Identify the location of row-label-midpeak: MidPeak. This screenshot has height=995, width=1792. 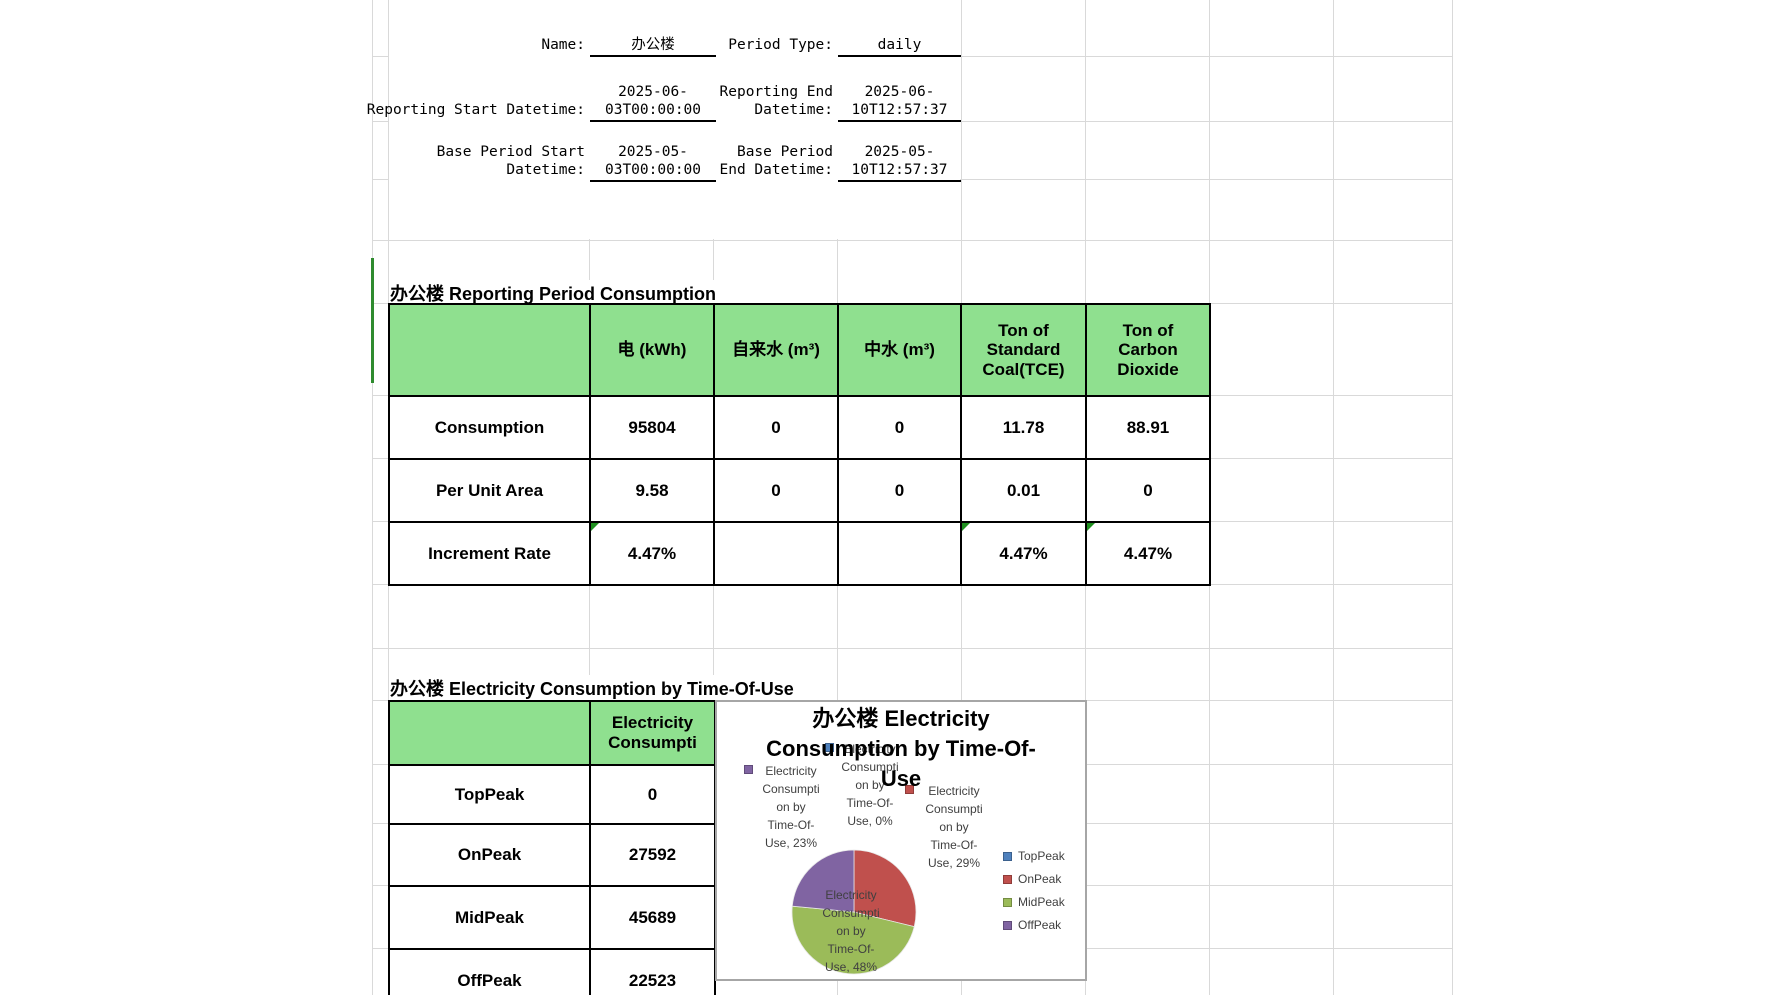
(490, 918).